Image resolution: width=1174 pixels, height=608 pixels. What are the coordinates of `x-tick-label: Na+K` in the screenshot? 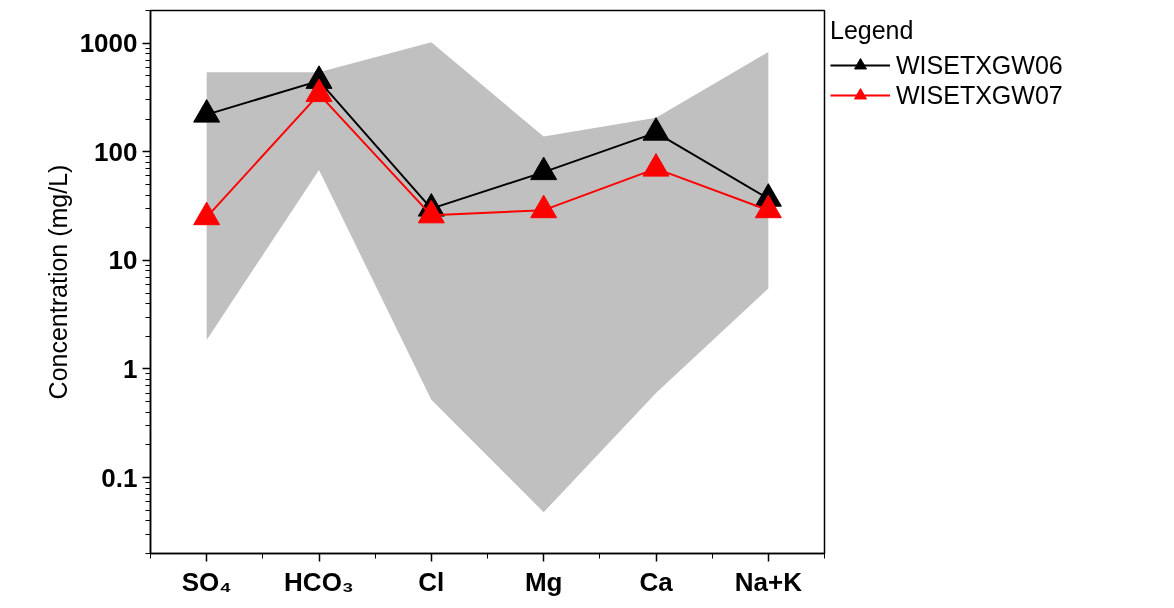 It's located at (768, 581).